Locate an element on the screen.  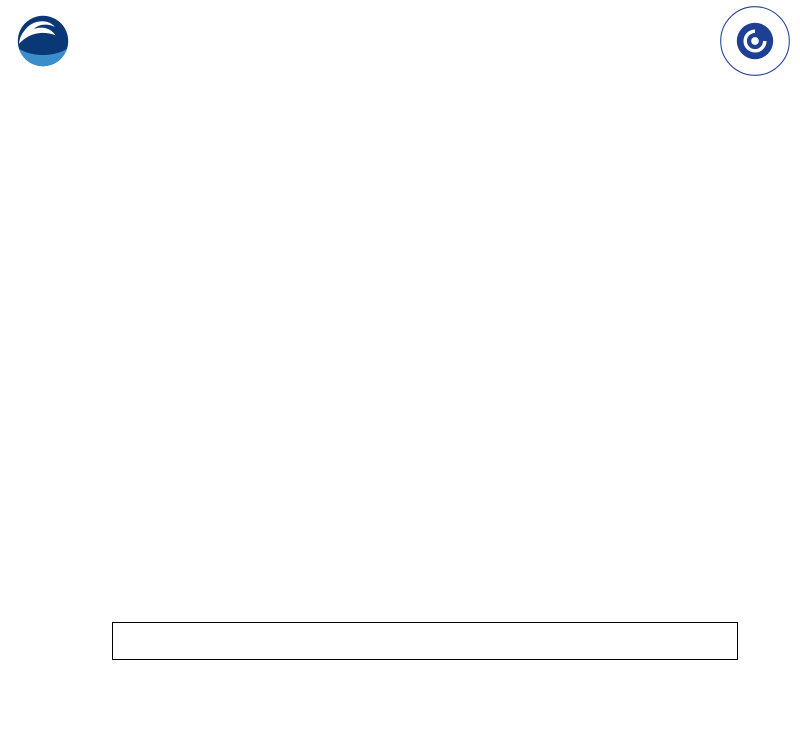
nws-hurricane-eye is located at coordinates (755, 41).